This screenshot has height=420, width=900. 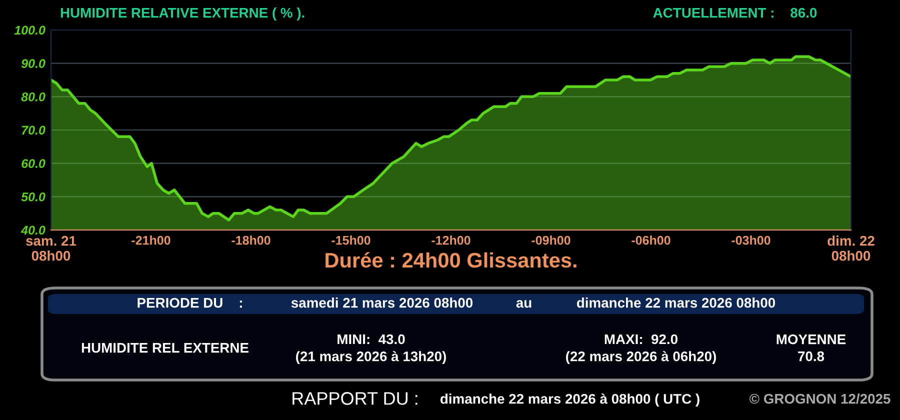 I want to click on text: dimanche 22 mars 2026 08h00, so click(x=676, y=303).